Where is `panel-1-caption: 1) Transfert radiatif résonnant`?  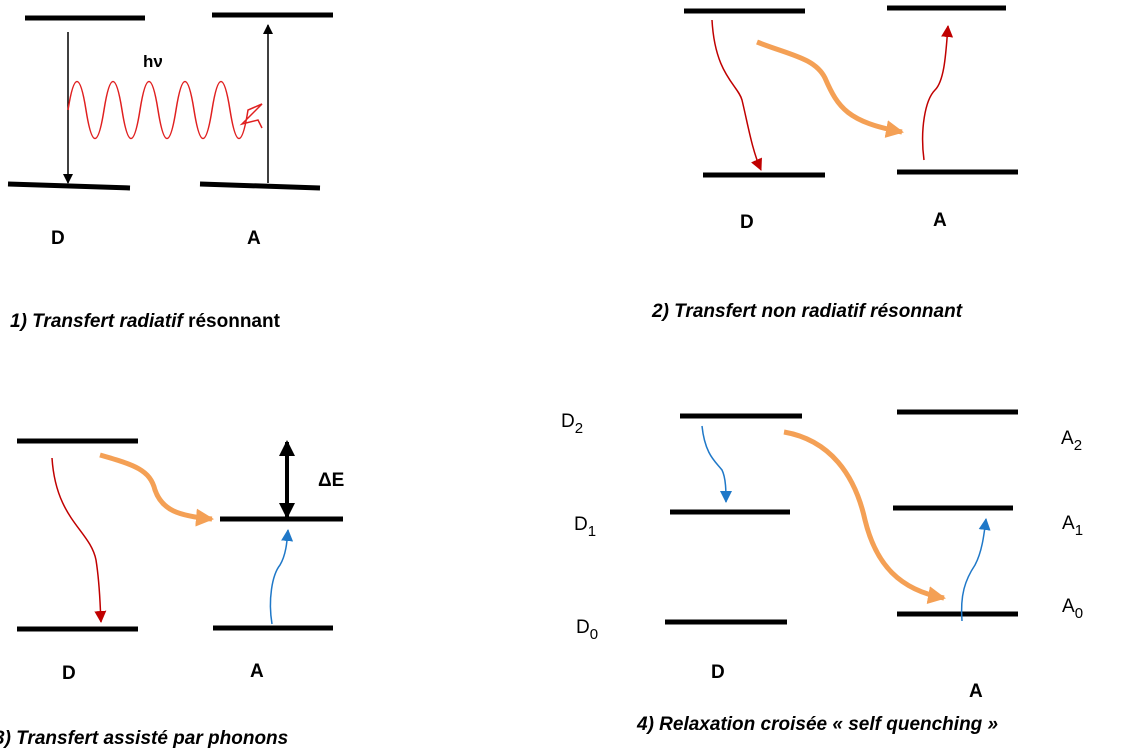
panel-1-caption: 1) Transfert radiatif résonnant is located at coordinates (145, 321).